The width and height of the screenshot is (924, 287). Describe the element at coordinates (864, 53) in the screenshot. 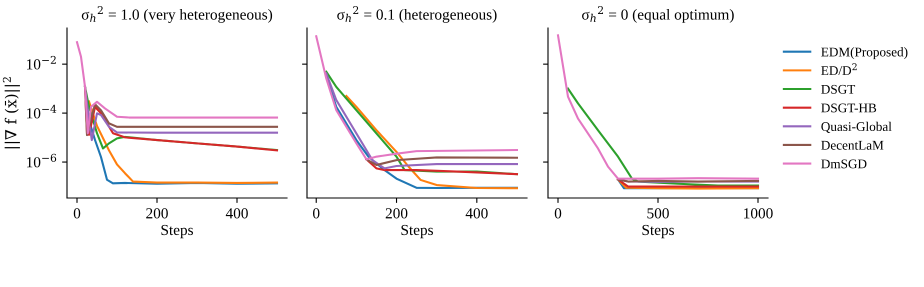

I see `legend-label: EDM(Proposed)` at that location.